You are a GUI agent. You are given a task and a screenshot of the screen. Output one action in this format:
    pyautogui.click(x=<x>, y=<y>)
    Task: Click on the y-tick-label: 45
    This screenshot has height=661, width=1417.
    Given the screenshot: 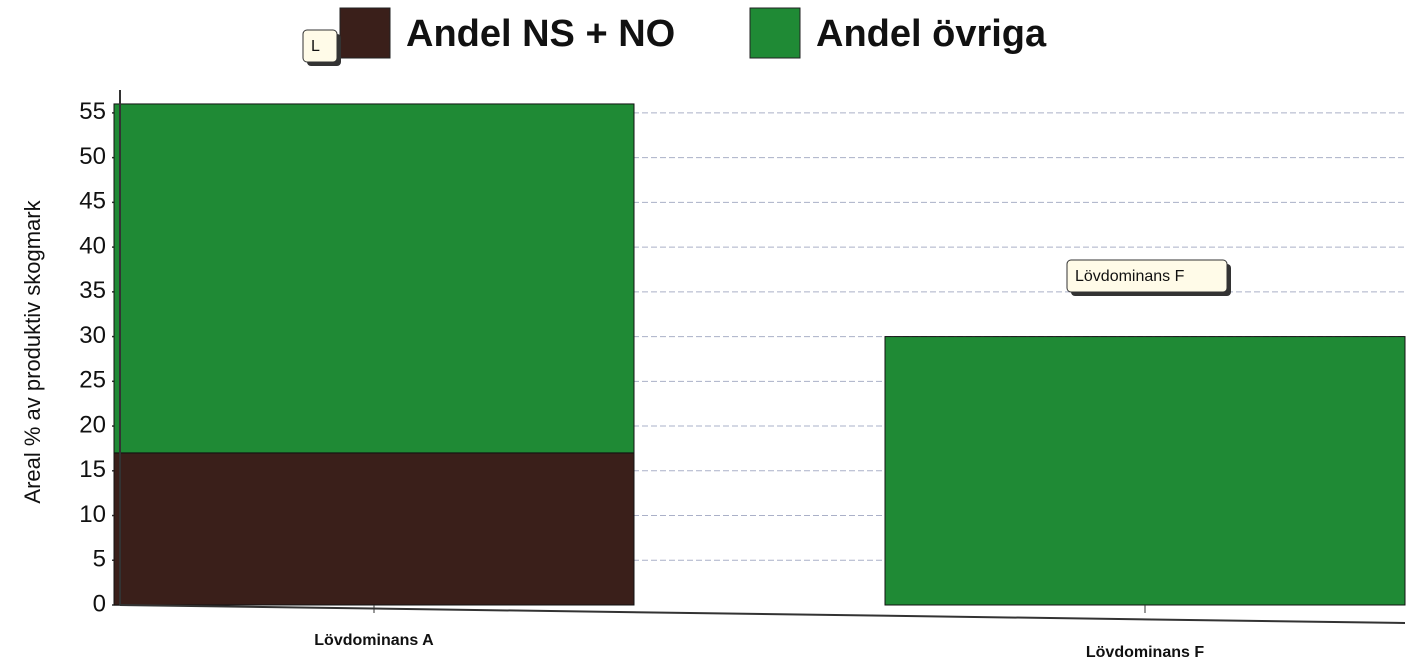 What is the action you would take?
    pyautogui.click(x=92, y=201)
    